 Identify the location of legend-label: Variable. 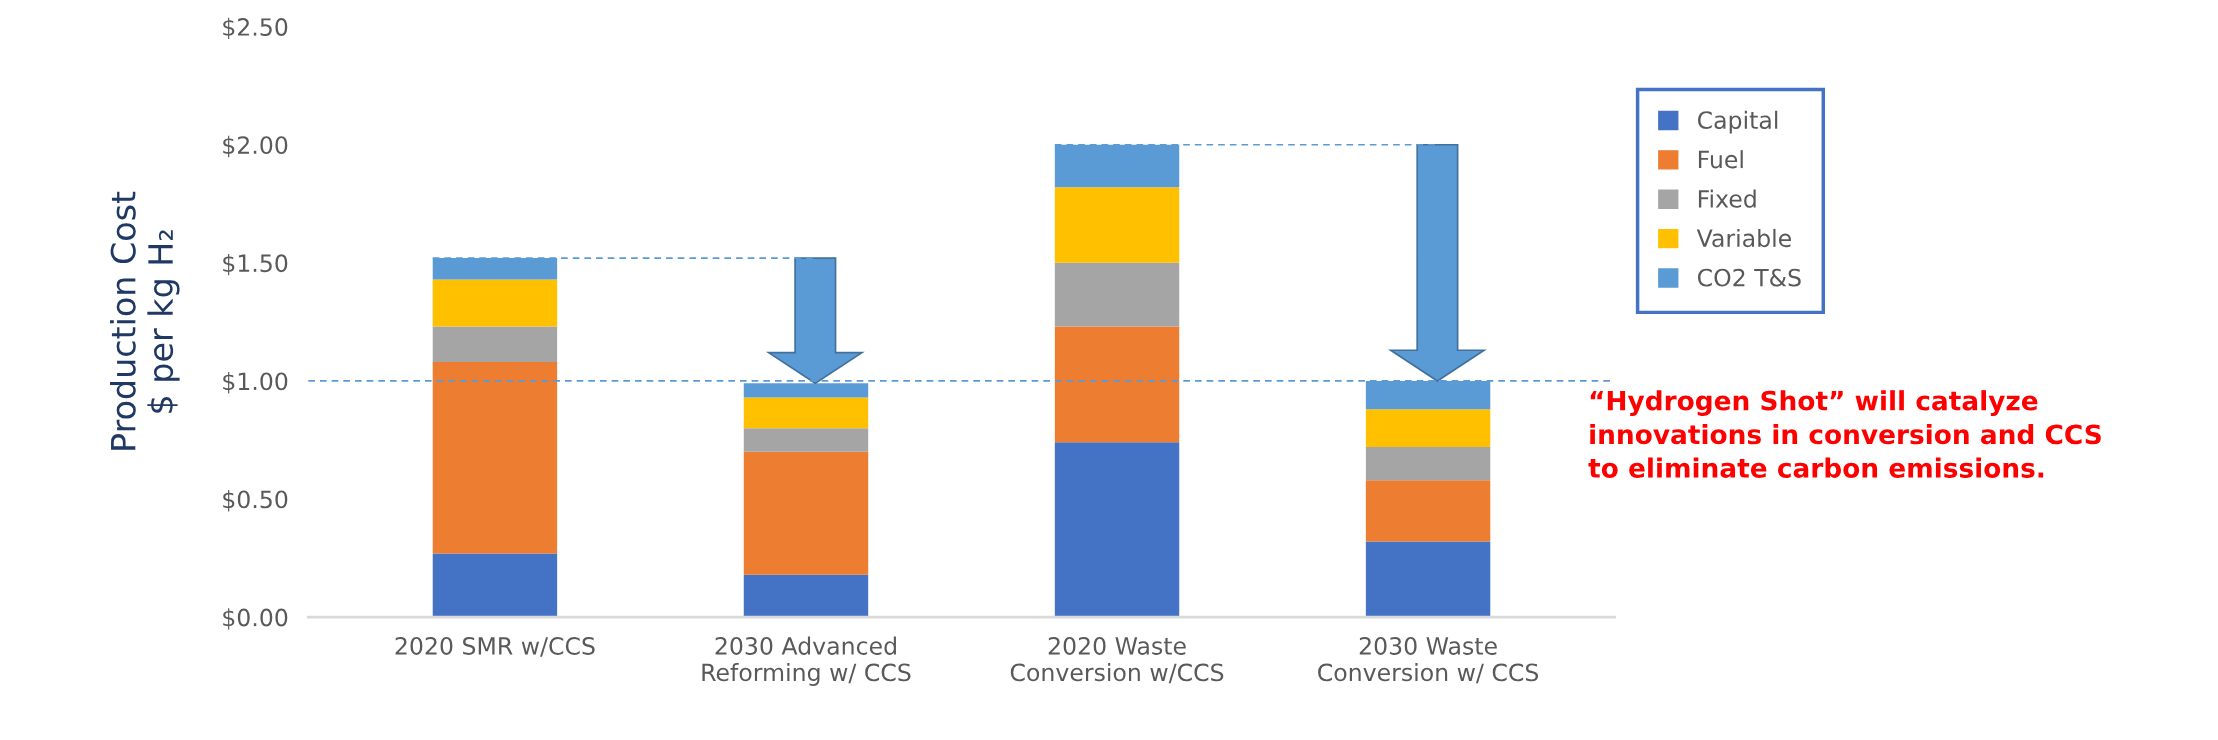
(1743, 238).